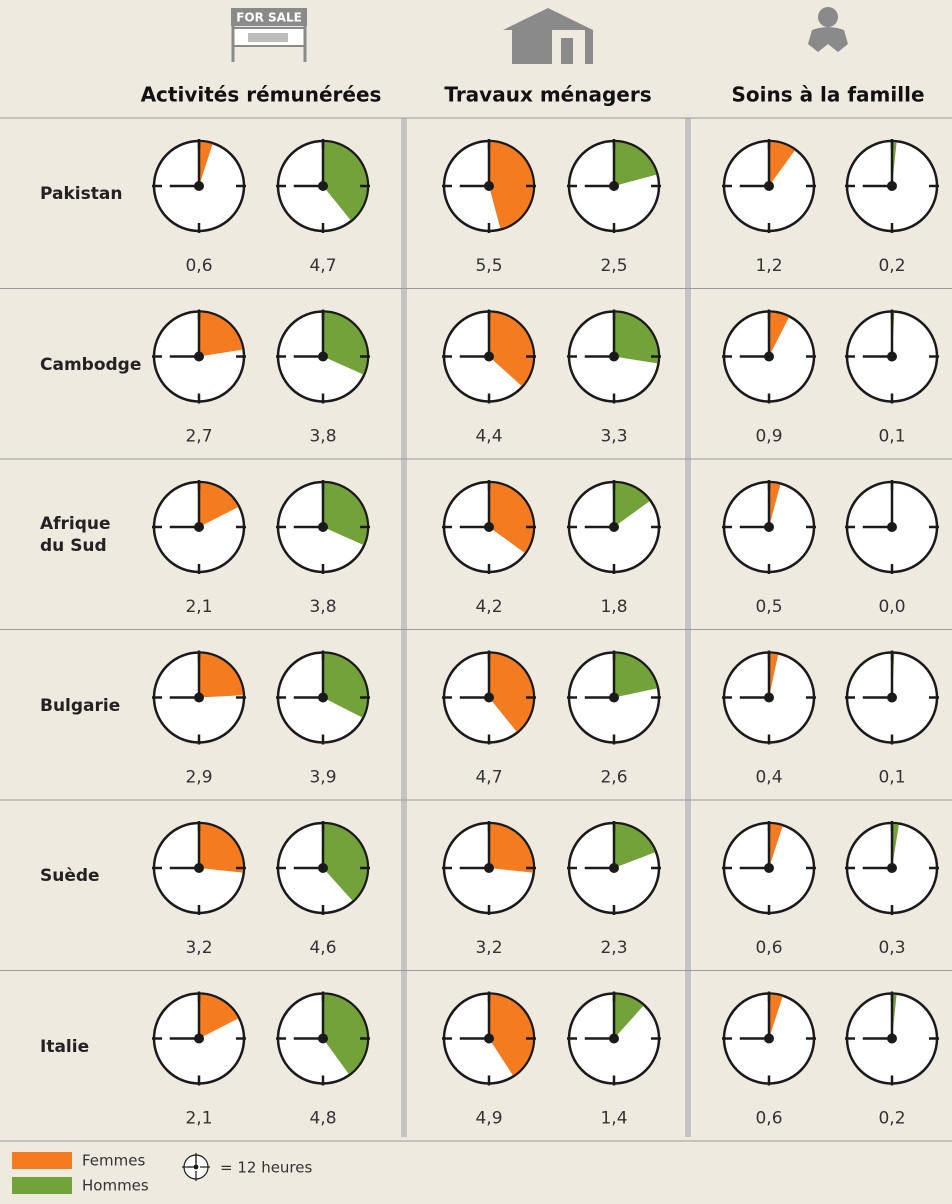  I want to click on value-label: 5,5, so click(488, 266).